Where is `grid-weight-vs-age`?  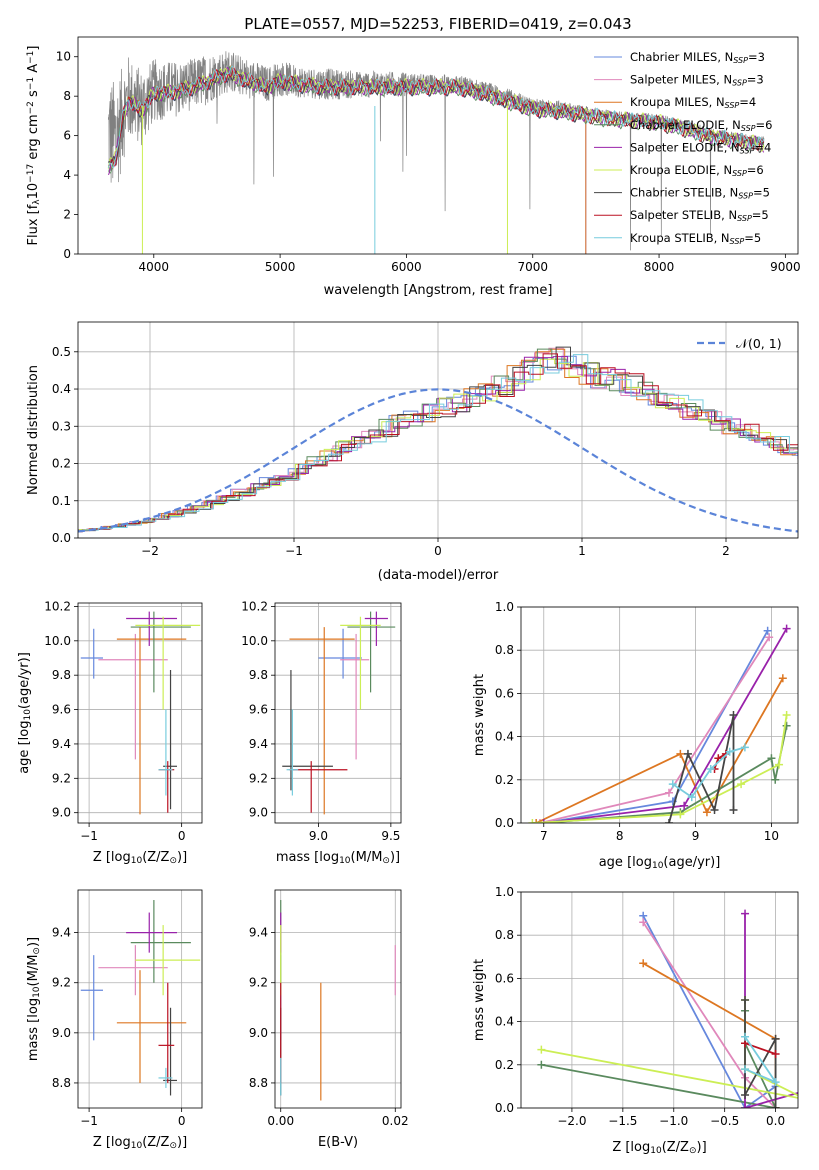
grid-weight-vs-age is located at coordinates (659, 715).